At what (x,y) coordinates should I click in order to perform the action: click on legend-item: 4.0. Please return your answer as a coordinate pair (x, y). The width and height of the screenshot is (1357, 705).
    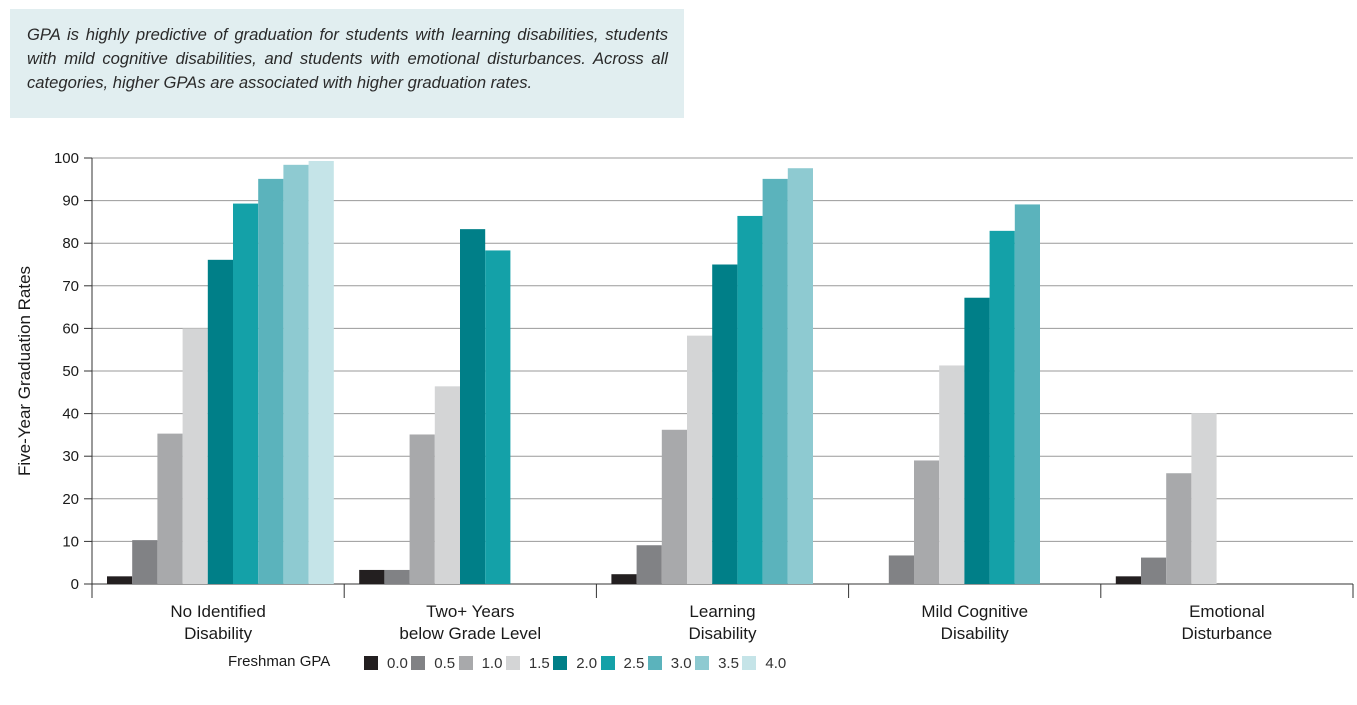
    Looking at the image, I should click on (764, 663).